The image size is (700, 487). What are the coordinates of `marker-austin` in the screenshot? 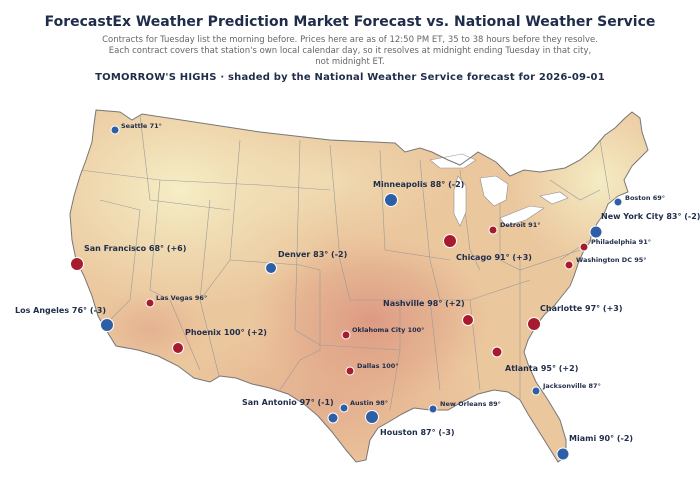 It's located at (344, 408).